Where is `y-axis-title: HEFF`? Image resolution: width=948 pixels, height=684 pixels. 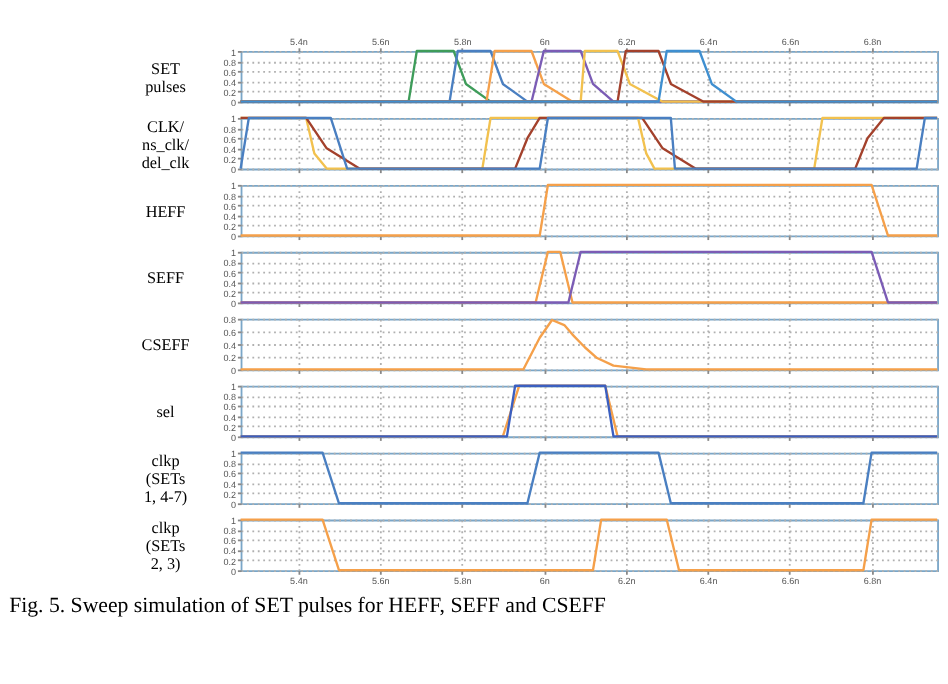 y-axis-title: HEFF is located at coordinates (166, 211).